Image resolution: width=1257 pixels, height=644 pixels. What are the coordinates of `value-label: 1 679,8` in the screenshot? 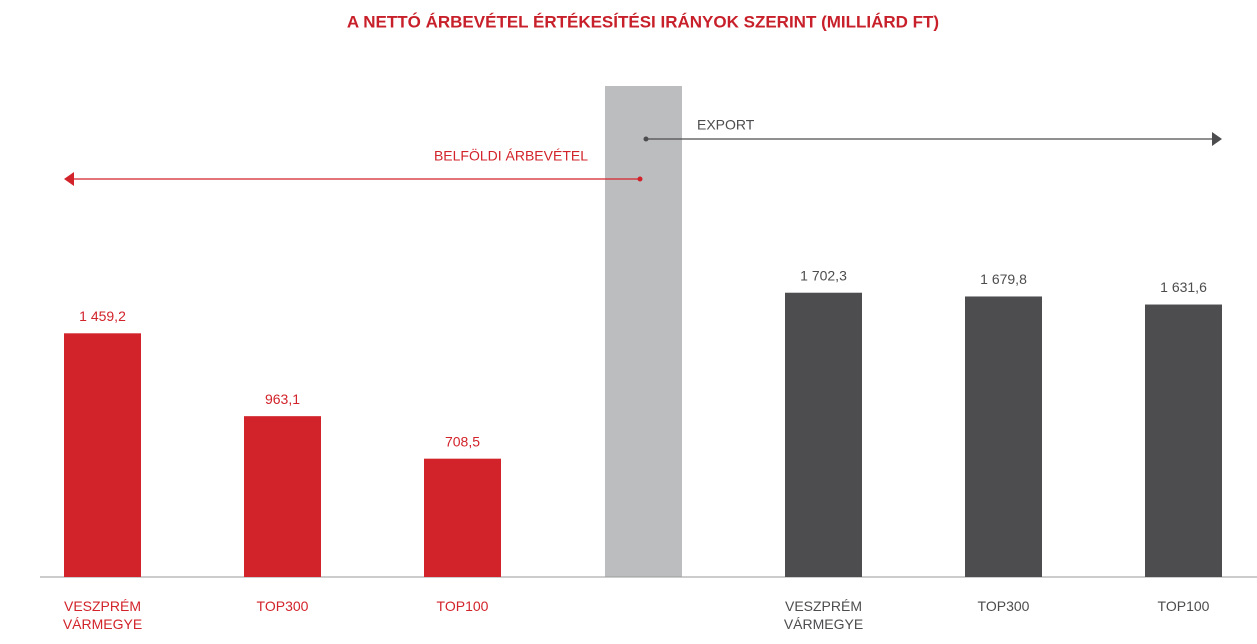 It's located at (1003, 279).